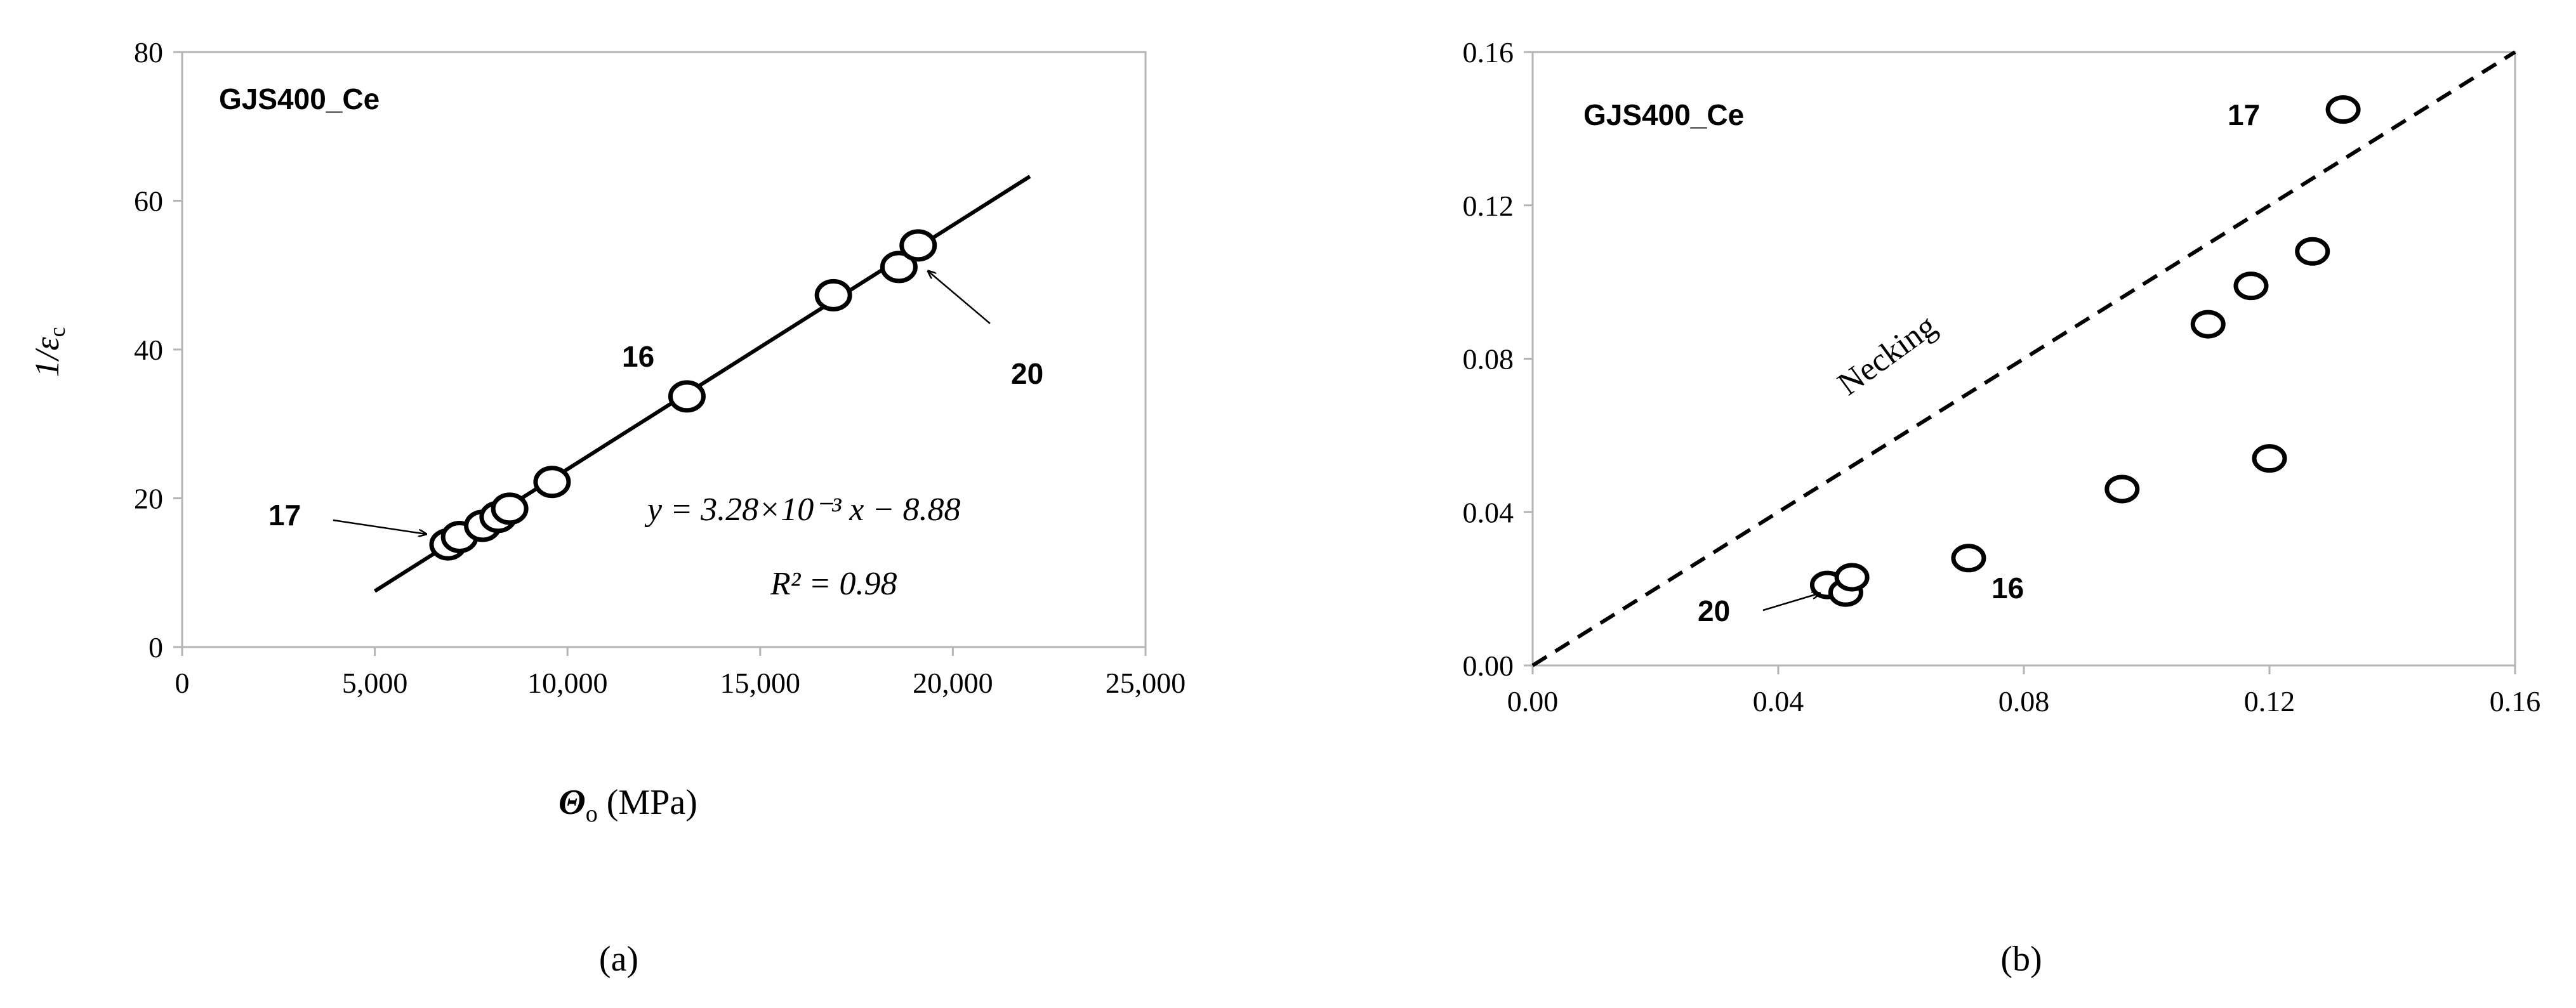  I want to click on svg-text: 1/εc, so click(49, 352).